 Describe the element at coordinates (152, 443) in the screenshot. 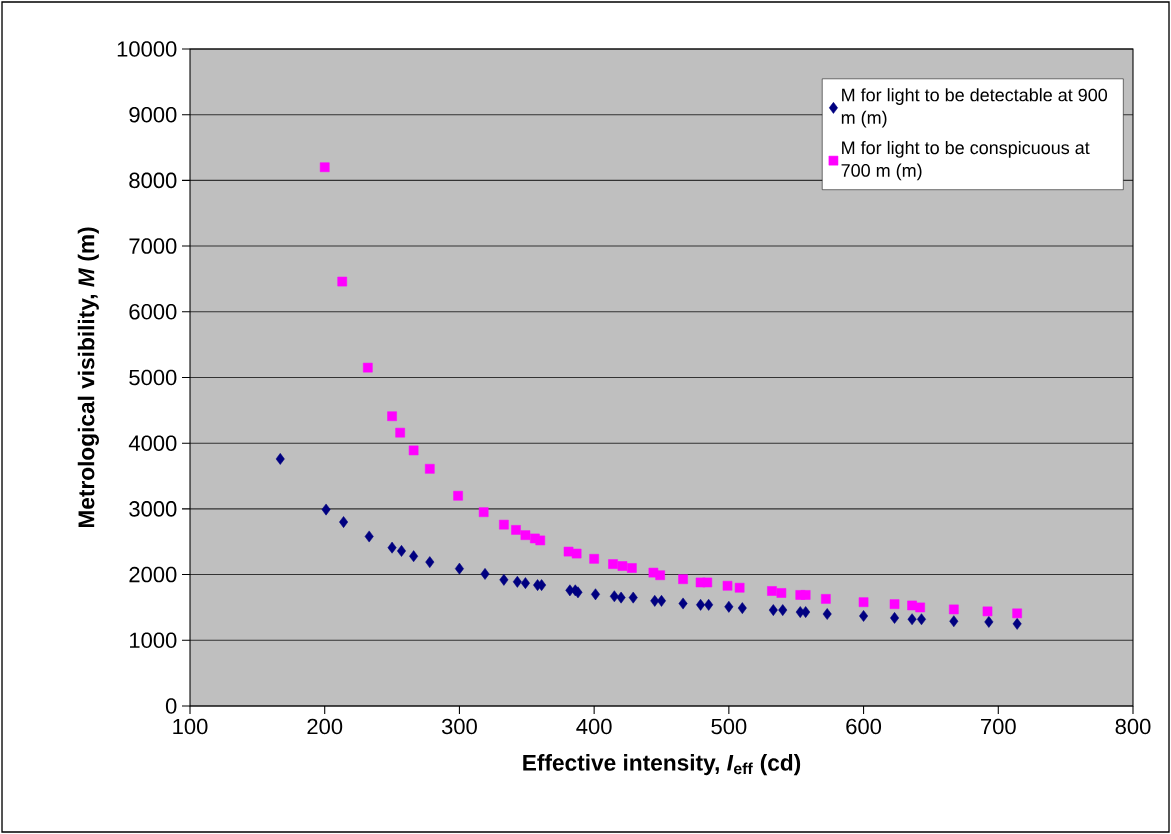

I see `y-tick-label: 4000` at that location.